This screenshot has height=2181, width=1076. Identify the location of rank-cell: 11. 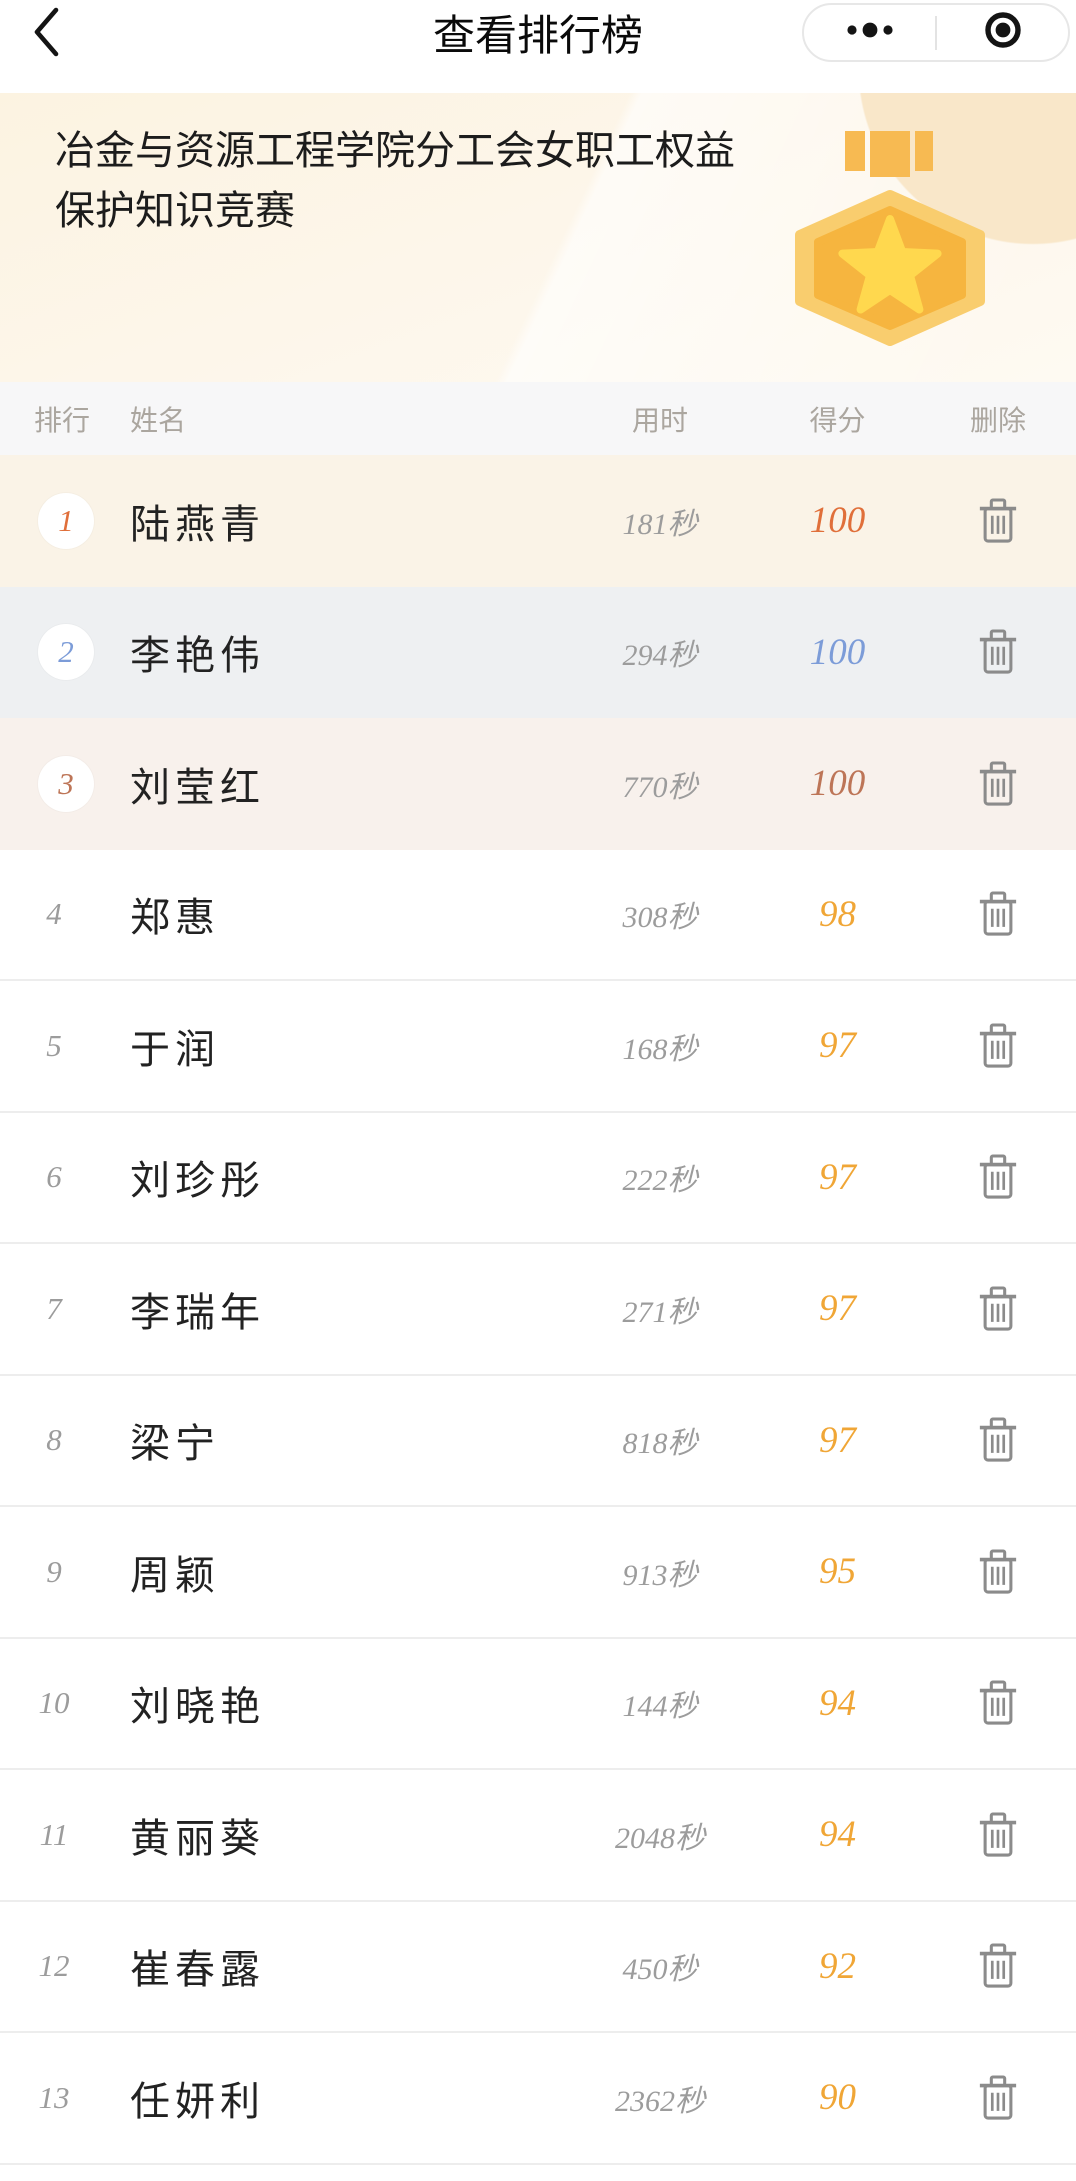
(47, 1835).